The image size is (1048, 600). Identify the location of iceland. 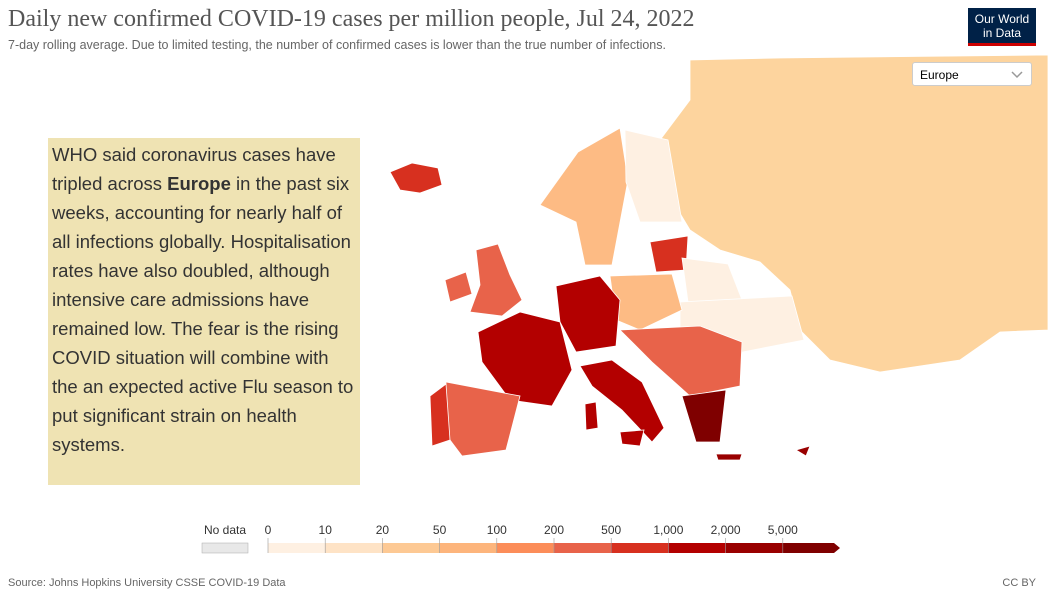
(416, 178).